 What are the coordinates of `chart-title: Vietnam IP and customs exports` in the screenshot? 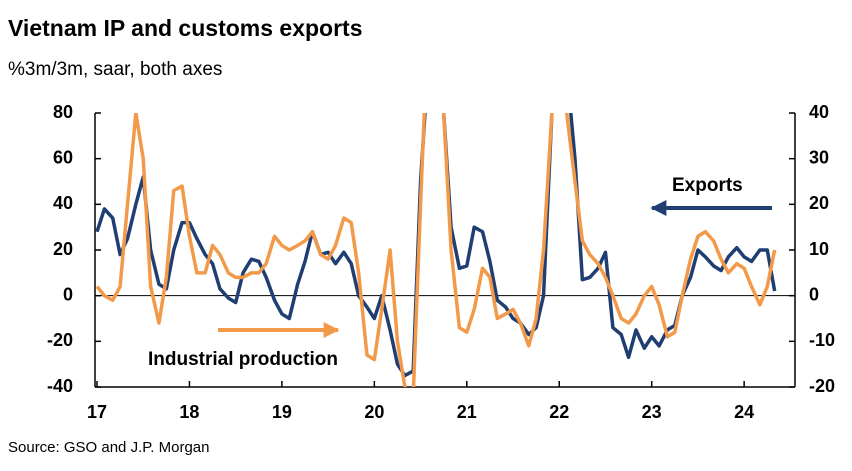 It's located at (185, 28).